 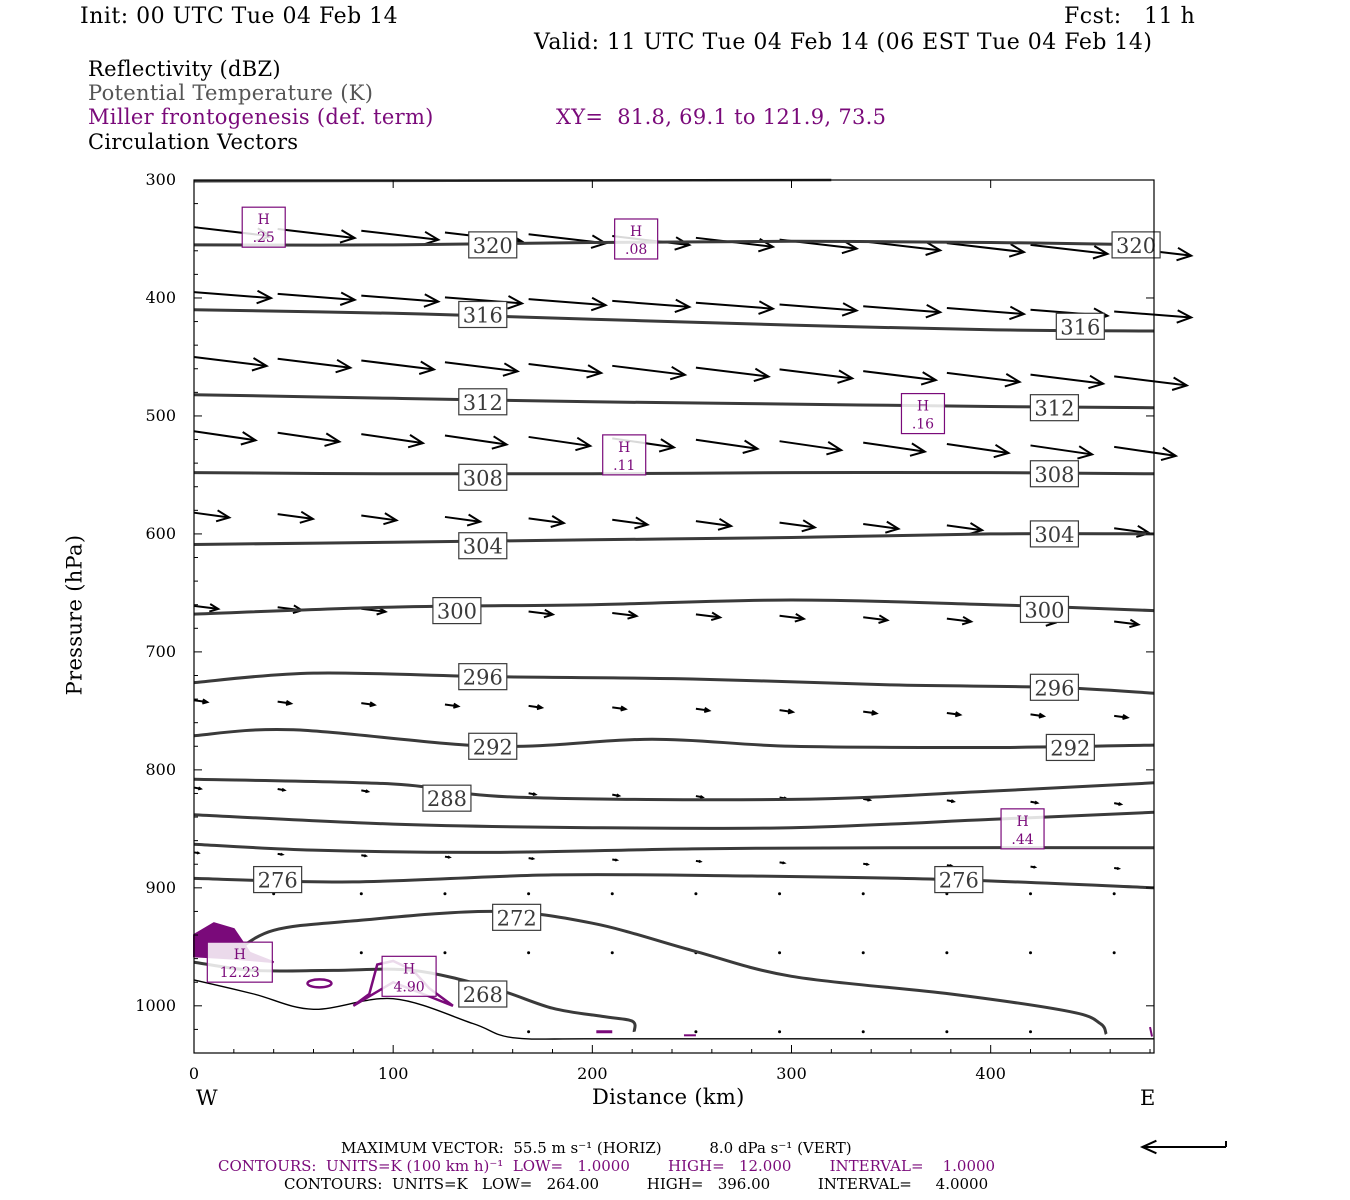 I want to click on isentrope-label: 308, so click(x=483, y=478).